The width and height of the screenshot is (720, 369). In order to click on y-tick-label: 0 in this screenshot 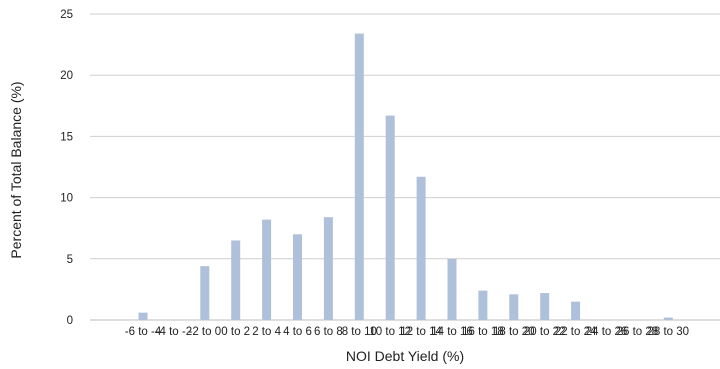, I will do `click(70, 321)`.